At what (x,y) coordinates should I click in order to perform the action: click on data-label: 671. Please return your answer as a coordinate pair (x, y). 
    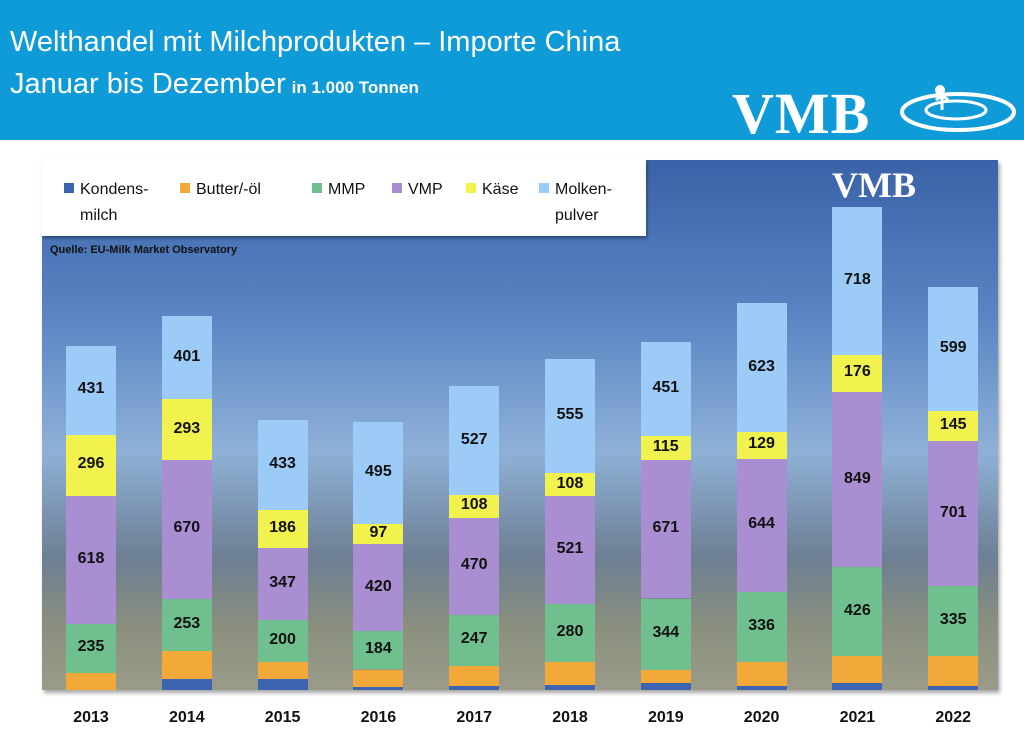
    Looking at the image, I should click on (666, 528).